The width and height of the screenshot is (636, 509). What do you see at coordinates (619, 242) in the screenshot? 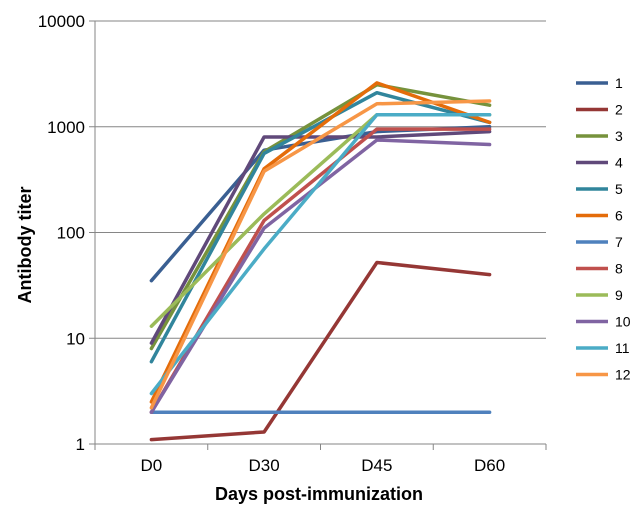
I see `legend-label-7: 7` at bounding box center [619, 242].